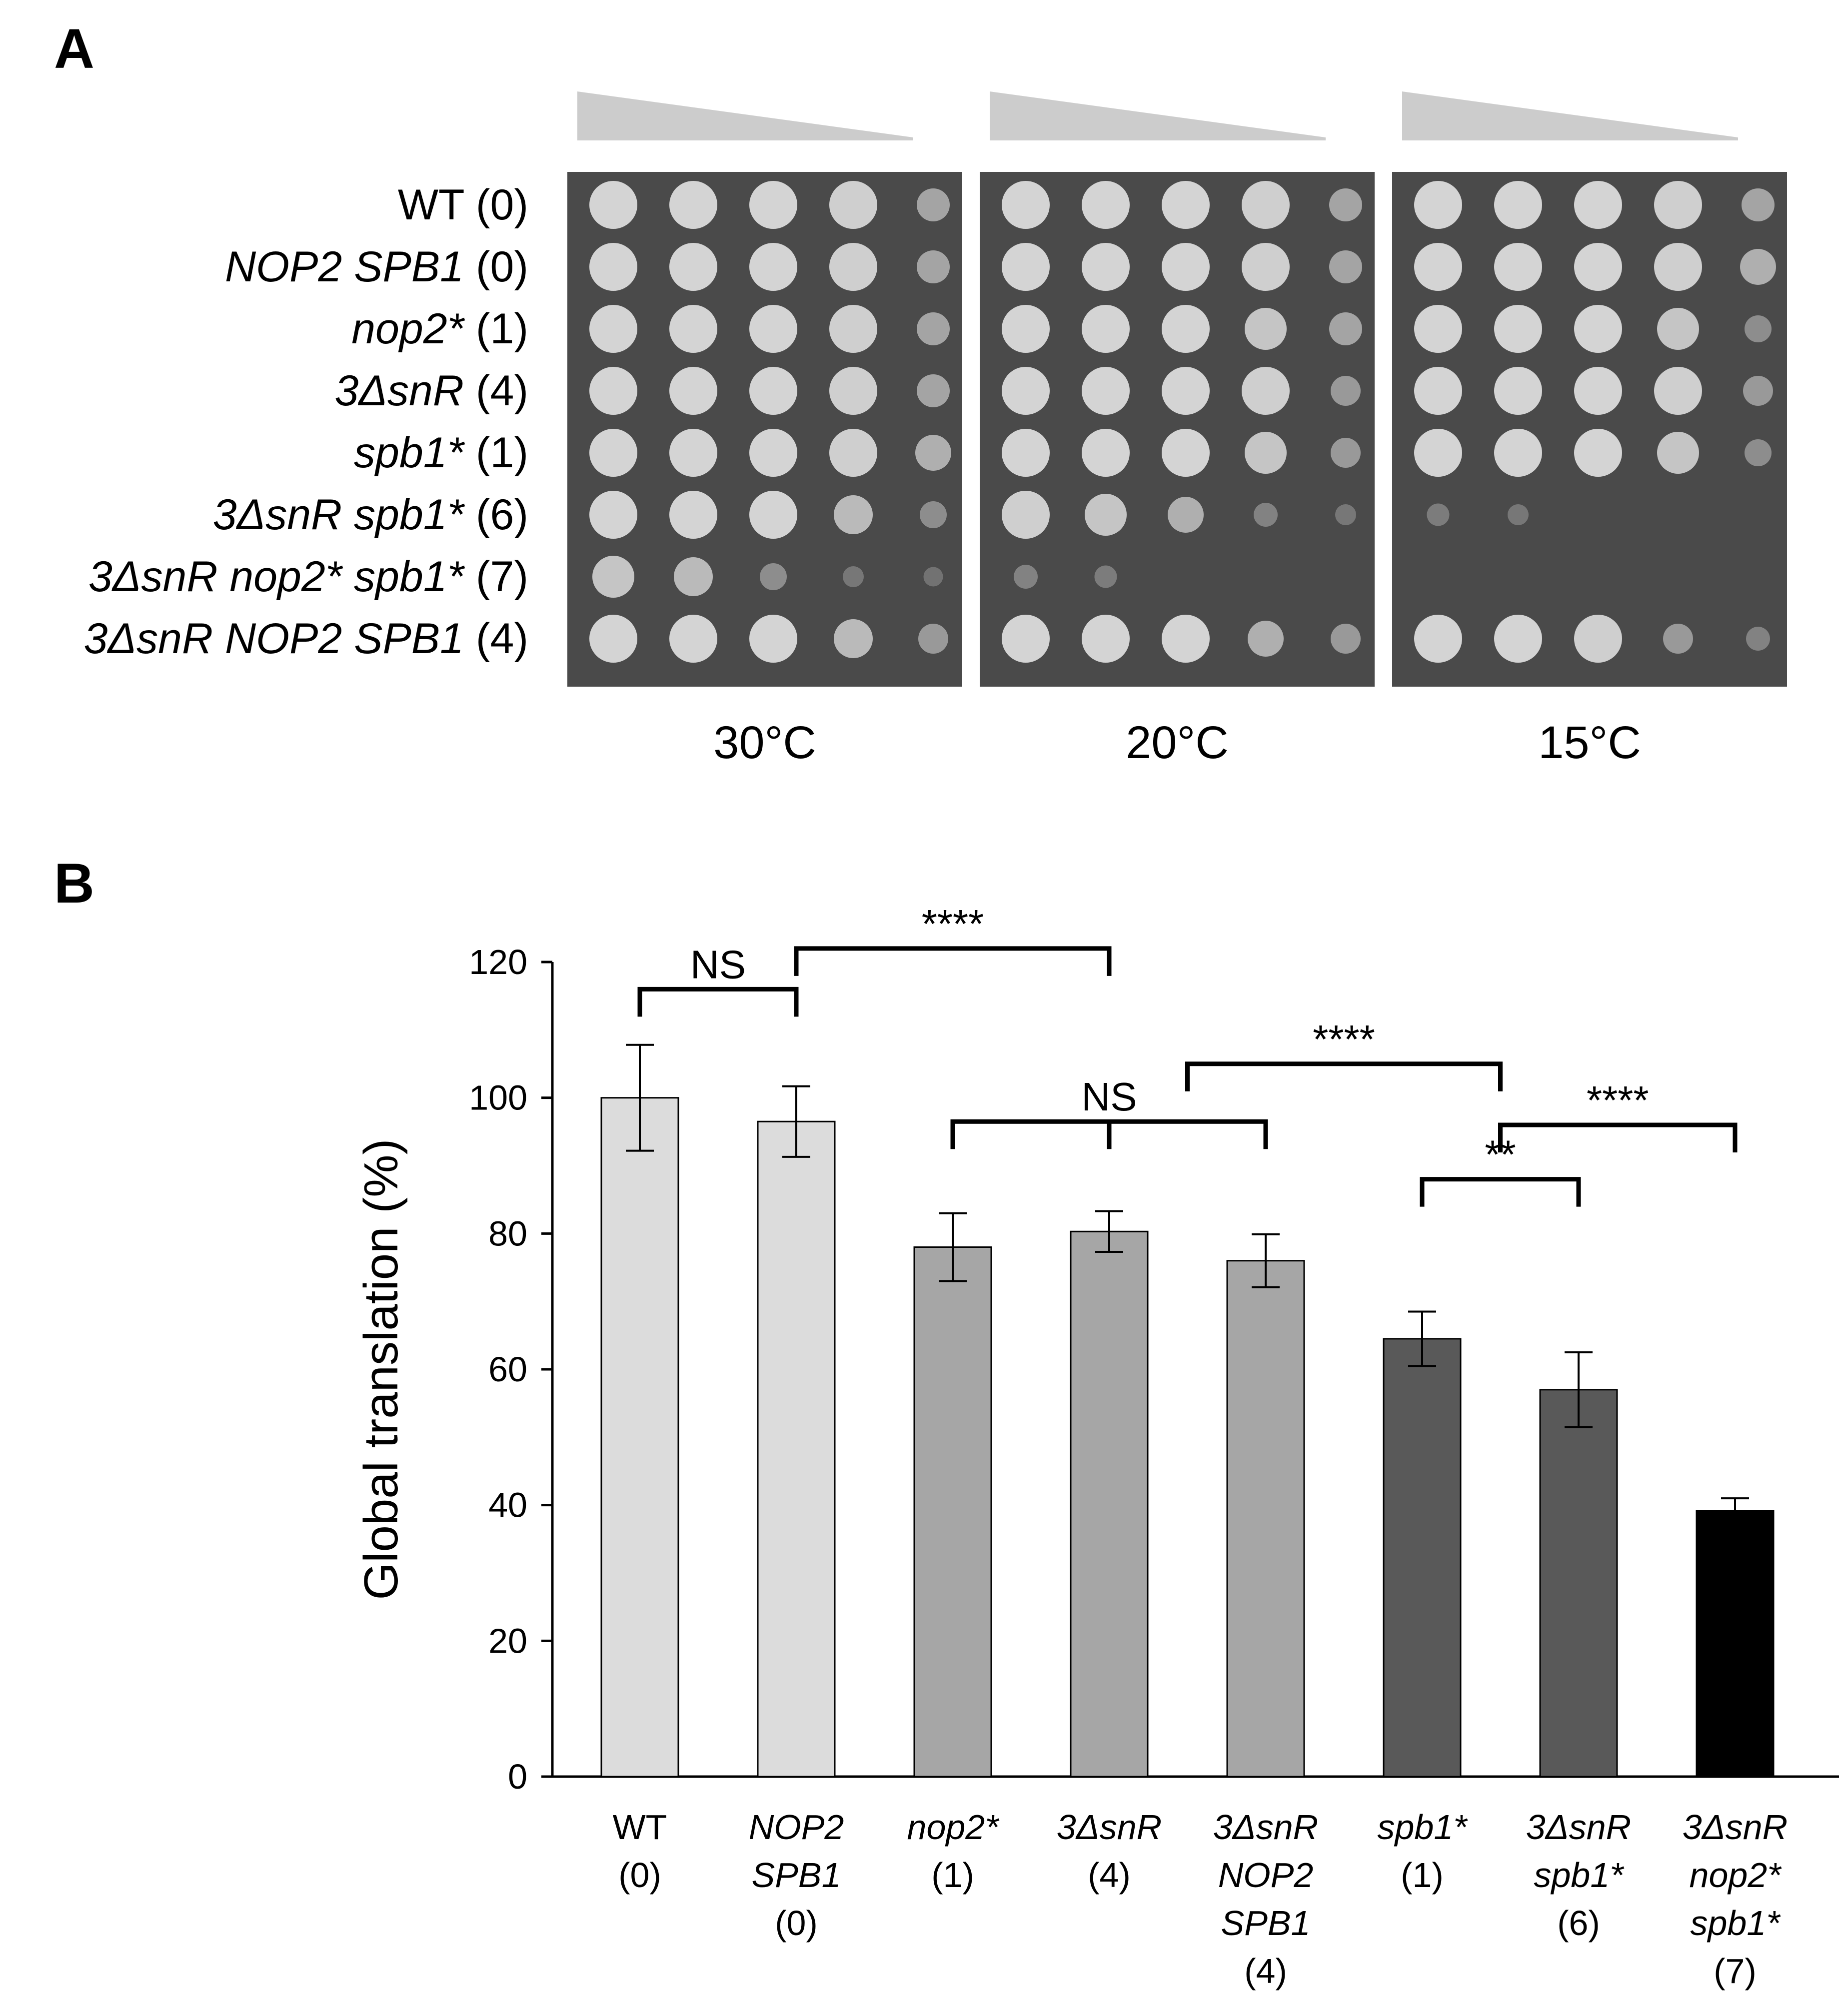  Describe the element at coordinates (344, 267) in the screenshot. I see `strain-genotype: NOP2 SPB1` at that location.